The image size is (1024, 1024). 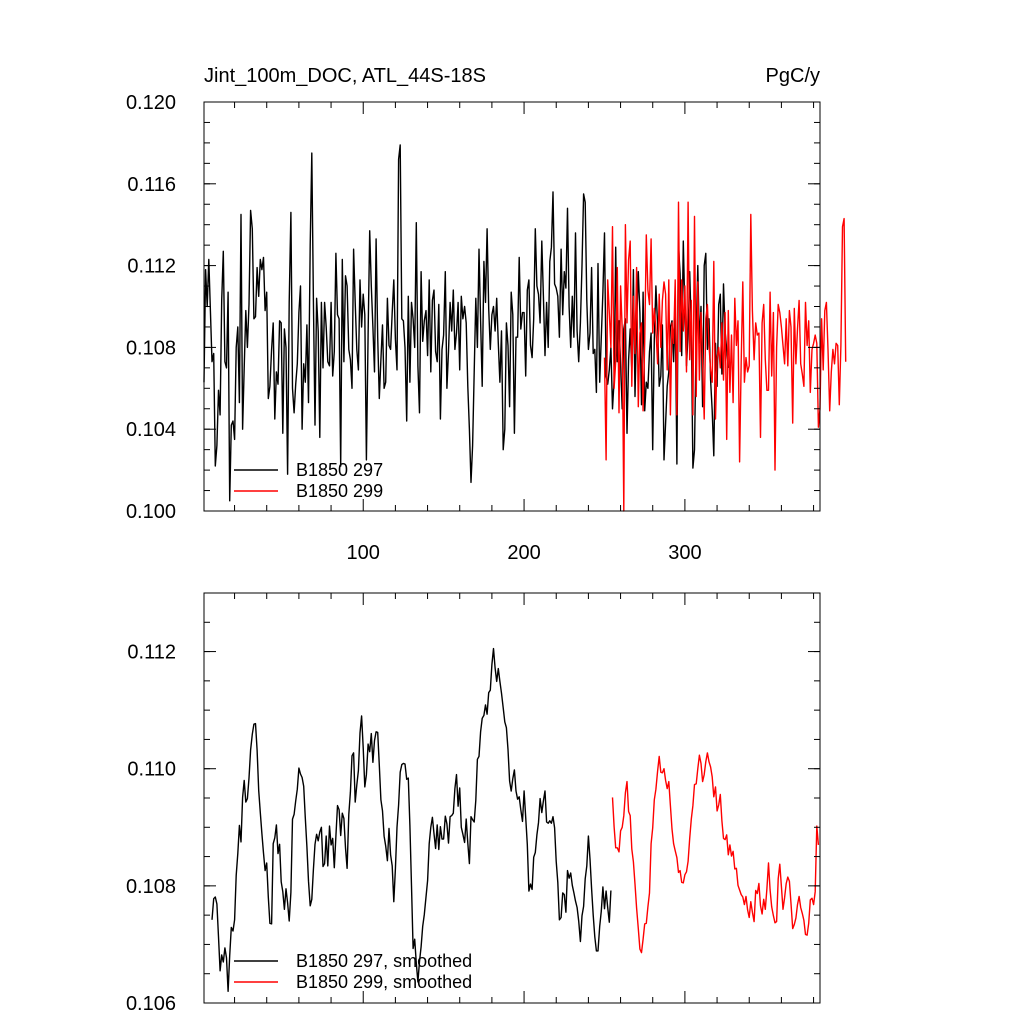 I want to click on legend-label: B1850 297, so click(x=339, y=470).